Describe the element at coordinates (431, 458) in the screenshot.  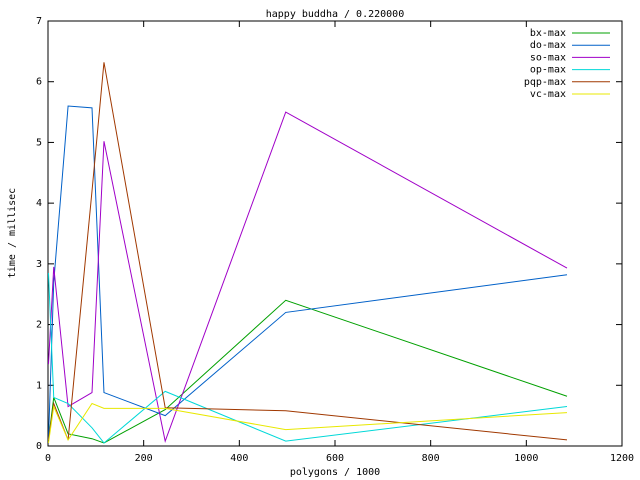
I see `x-tick-label: 800` at that location.